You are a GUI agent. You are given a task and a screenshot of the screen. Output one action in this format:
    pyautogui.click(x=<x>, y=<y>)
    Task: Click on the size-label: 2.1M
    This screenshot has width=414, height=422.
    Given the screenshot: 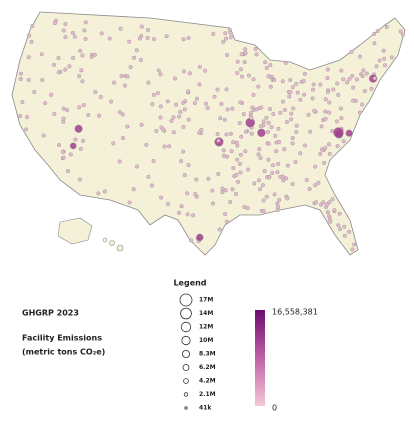 What is the action you would take?
    pyautogui.click(x=207, y=394)
    